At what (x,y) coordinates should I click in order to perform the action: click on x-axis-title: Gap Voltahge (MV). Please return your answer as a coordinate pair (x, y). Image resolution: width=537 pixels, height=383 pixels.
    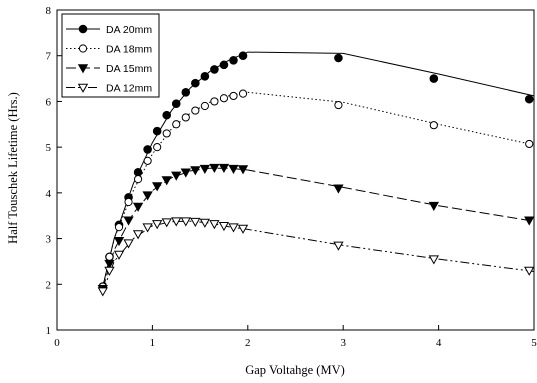
    Looking at the image, I should click on (295, 370).